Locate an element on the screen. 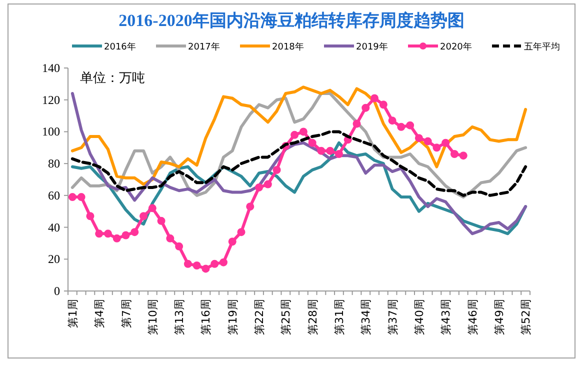 This screenshot has width=583, height=367. x-tick-label: 第19周 is located at coordinates (233, 317).